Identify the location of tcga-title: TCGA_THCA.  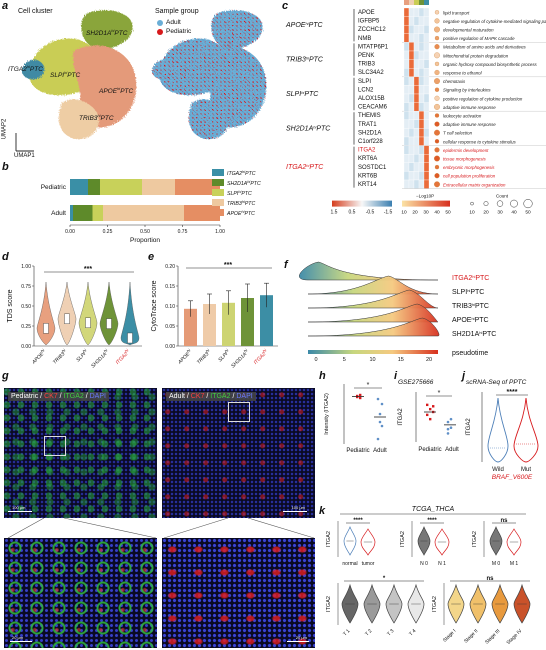
(433, 509).